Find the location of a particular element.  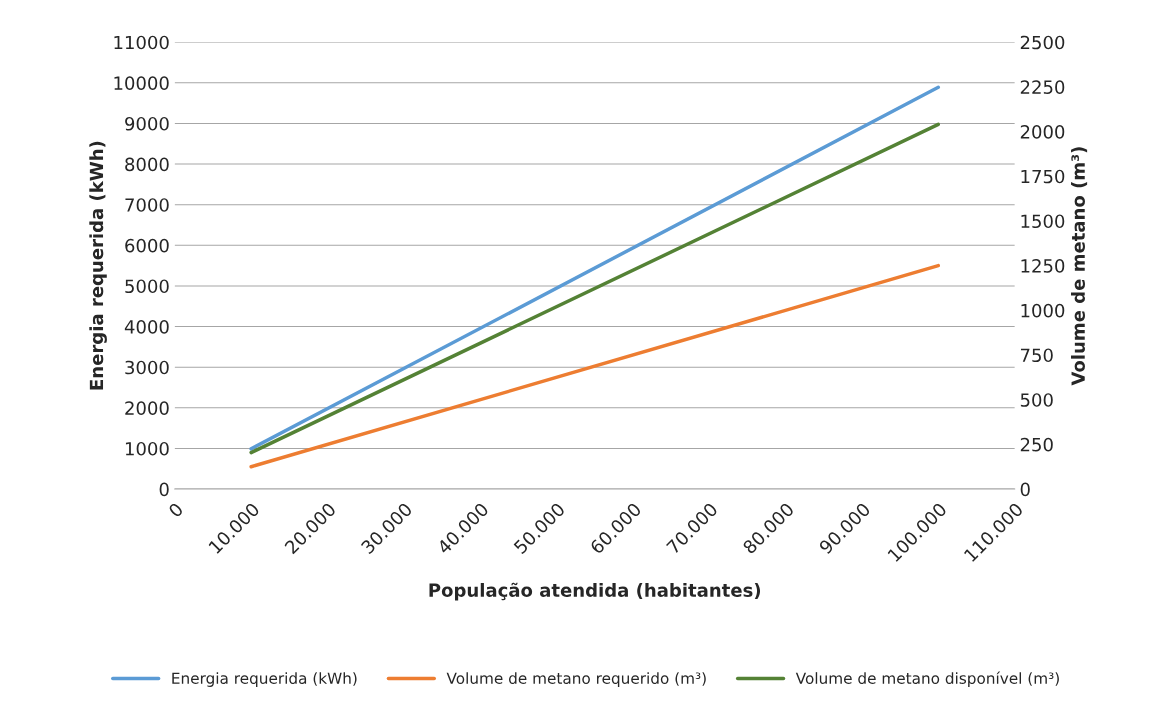

x-tick-label: 0 is located at coordinates (175, 510).